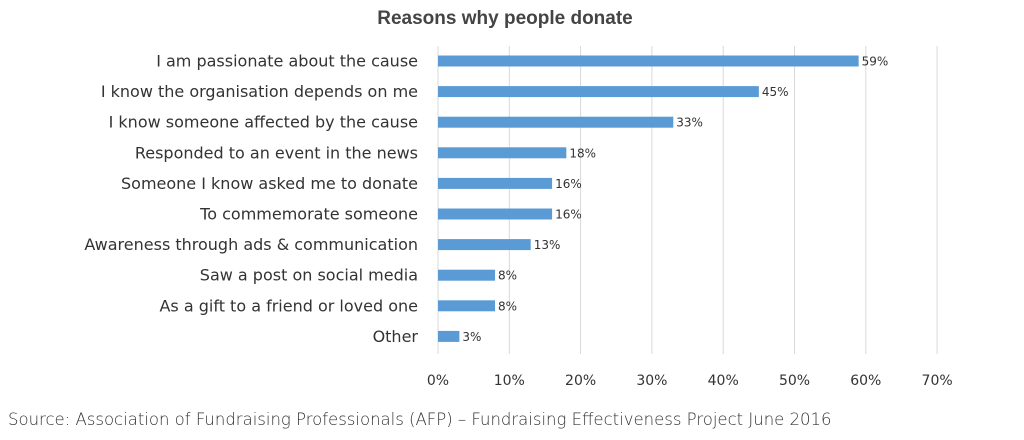  Describe the element at coordinates (775, 92) in the screenshot. I see `data-label: 45%` at that location.